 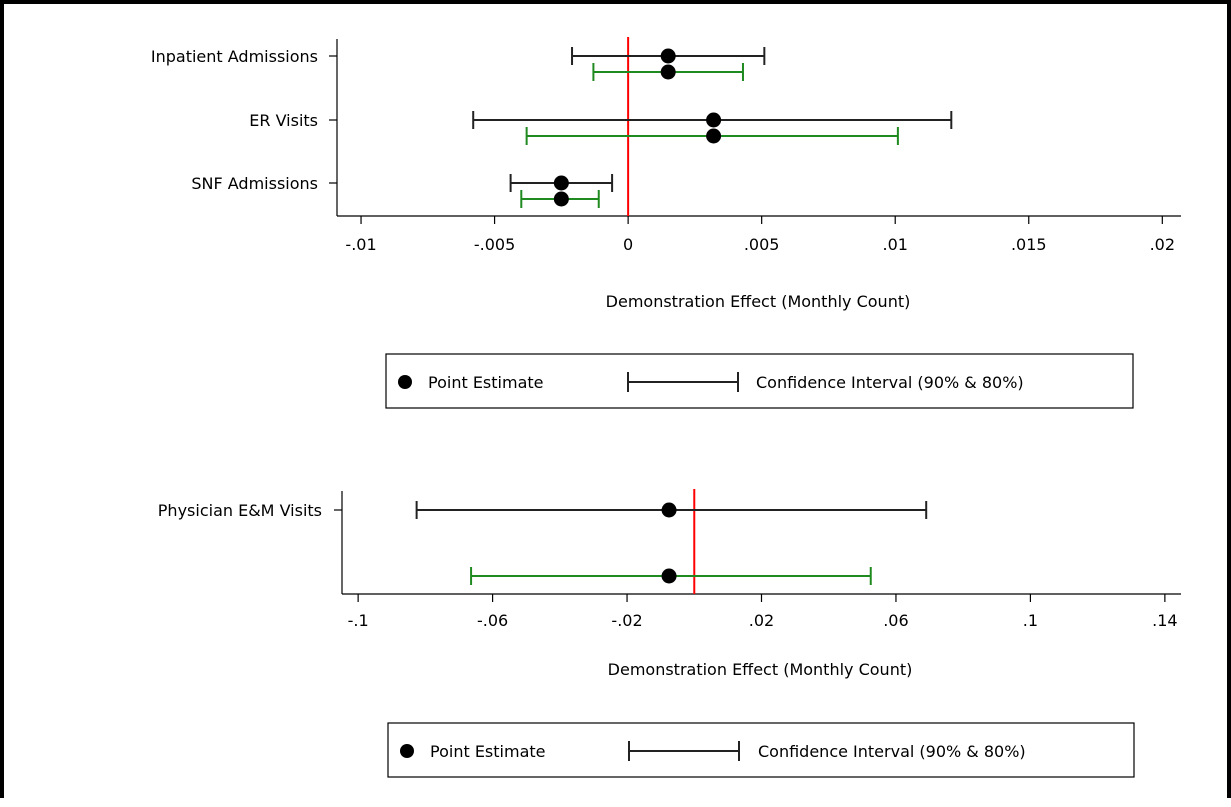 I want to click on x-tick-label: .005, so click(x=762, y=244).